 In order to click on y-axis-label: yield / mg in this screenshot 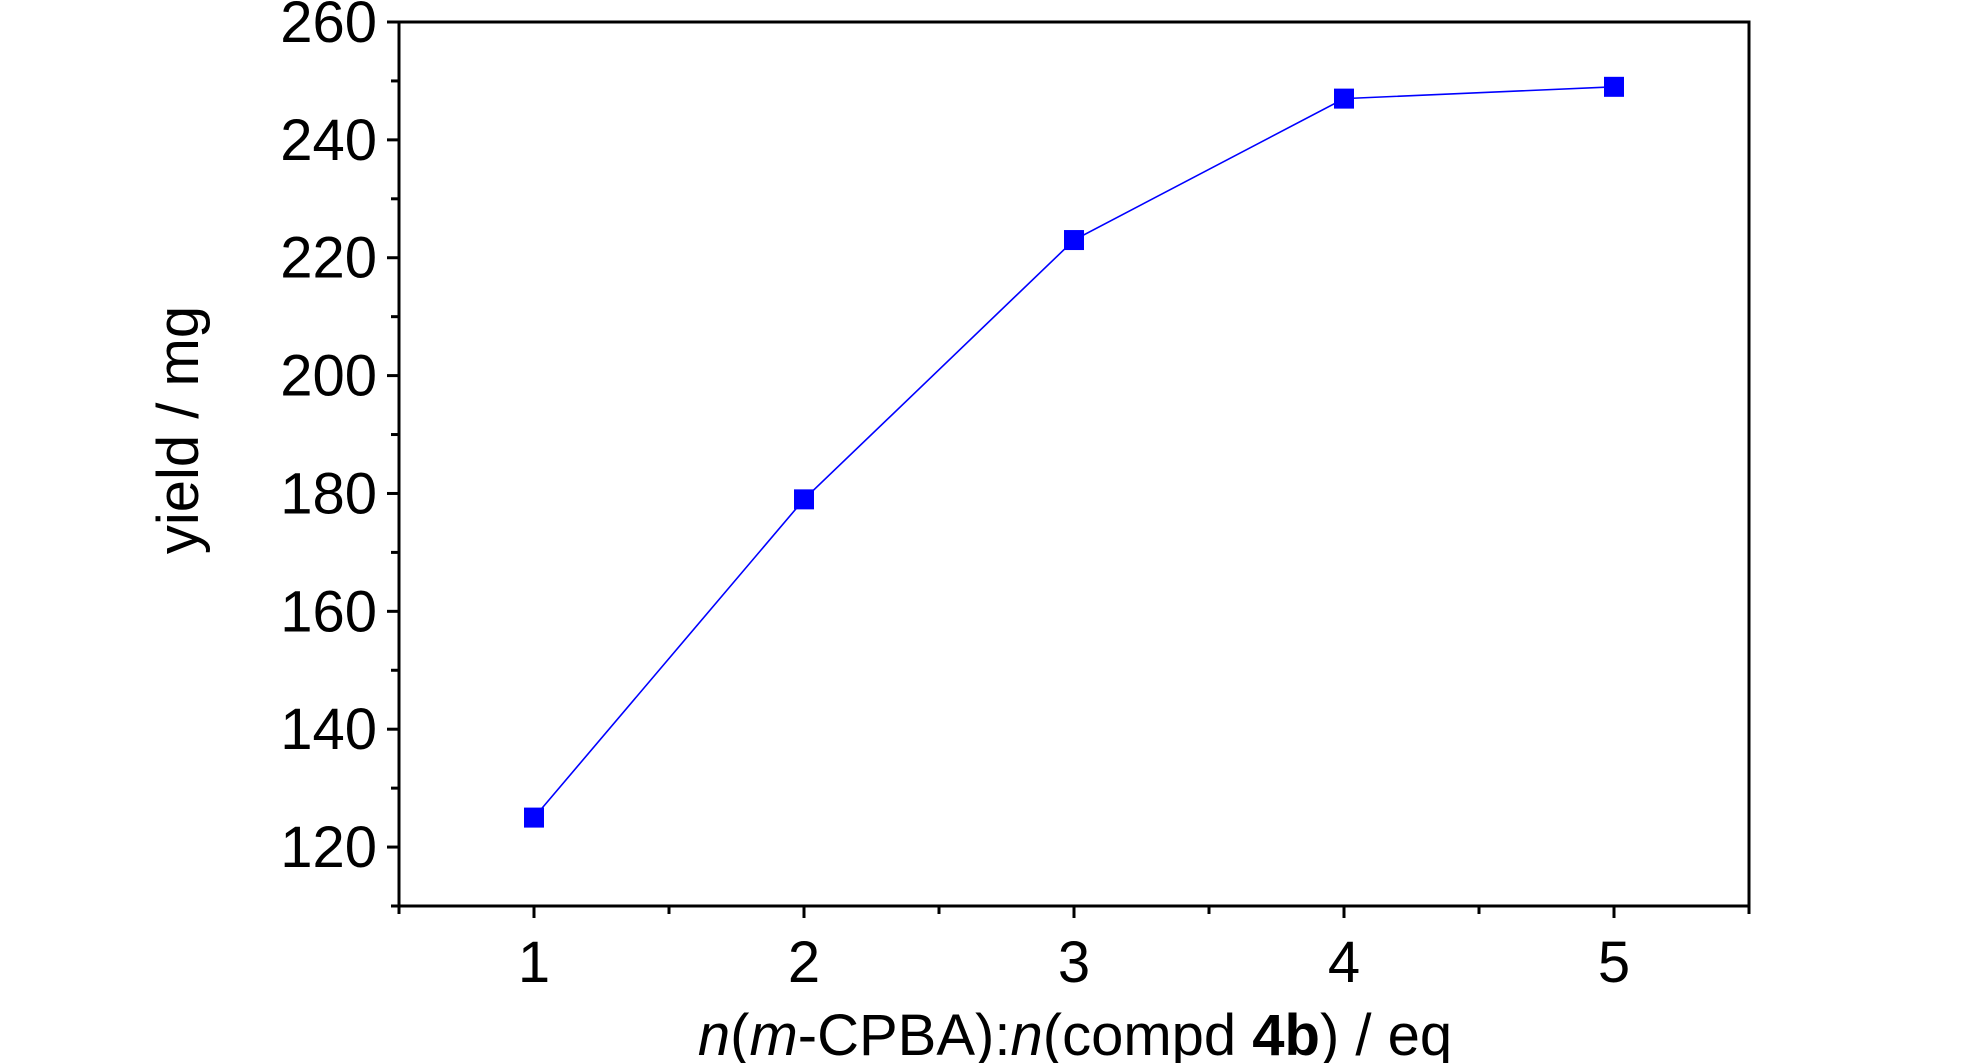, I will do `click(178, 430)`.